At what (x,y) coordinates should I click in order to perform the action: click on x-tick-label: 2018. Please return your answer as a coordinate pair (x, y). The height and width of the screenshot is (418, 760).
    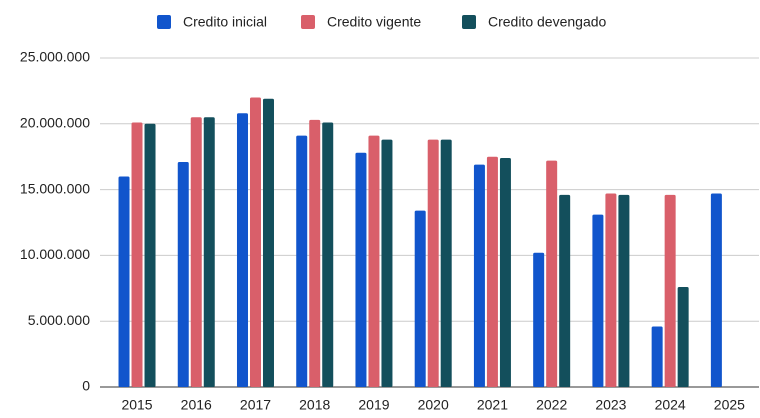
    Looking at the image, I should click on (314, 405).